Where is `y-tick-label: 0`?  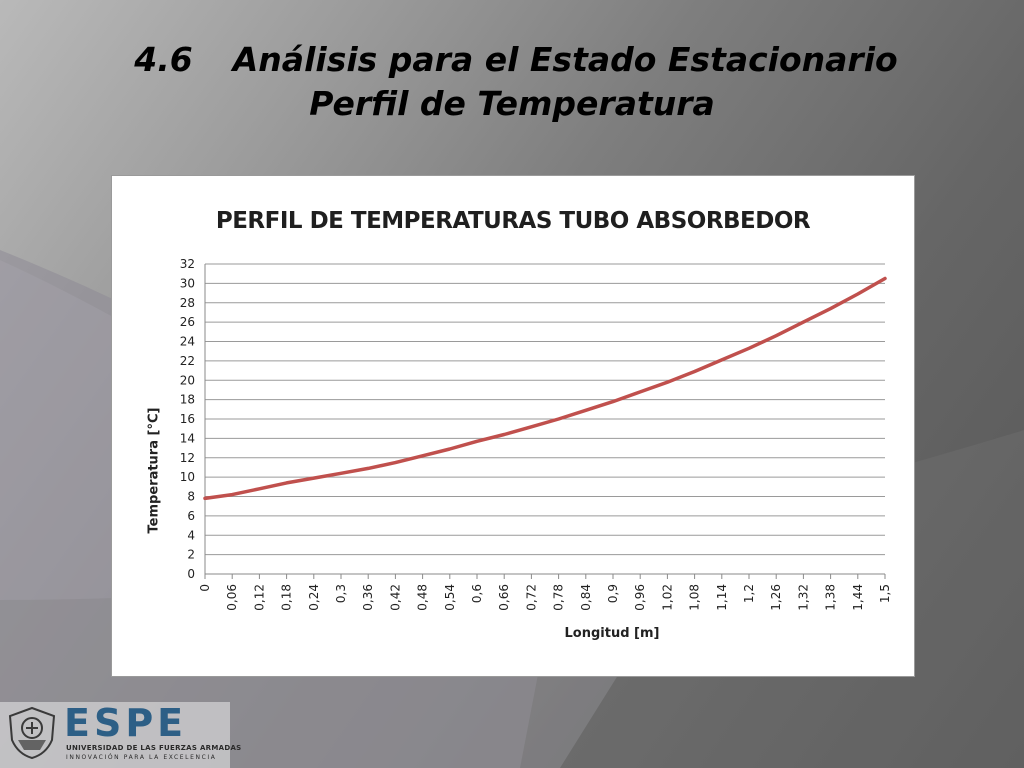 y-tick-label: 0 is located at coordinates (191, 574).